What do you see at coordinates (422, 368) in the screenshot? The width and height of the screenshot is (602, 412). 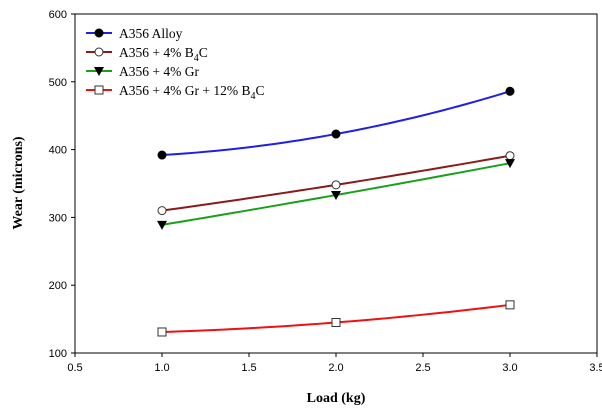 I see `x-tick-label: 2.5` at bounding box center [422, 368].